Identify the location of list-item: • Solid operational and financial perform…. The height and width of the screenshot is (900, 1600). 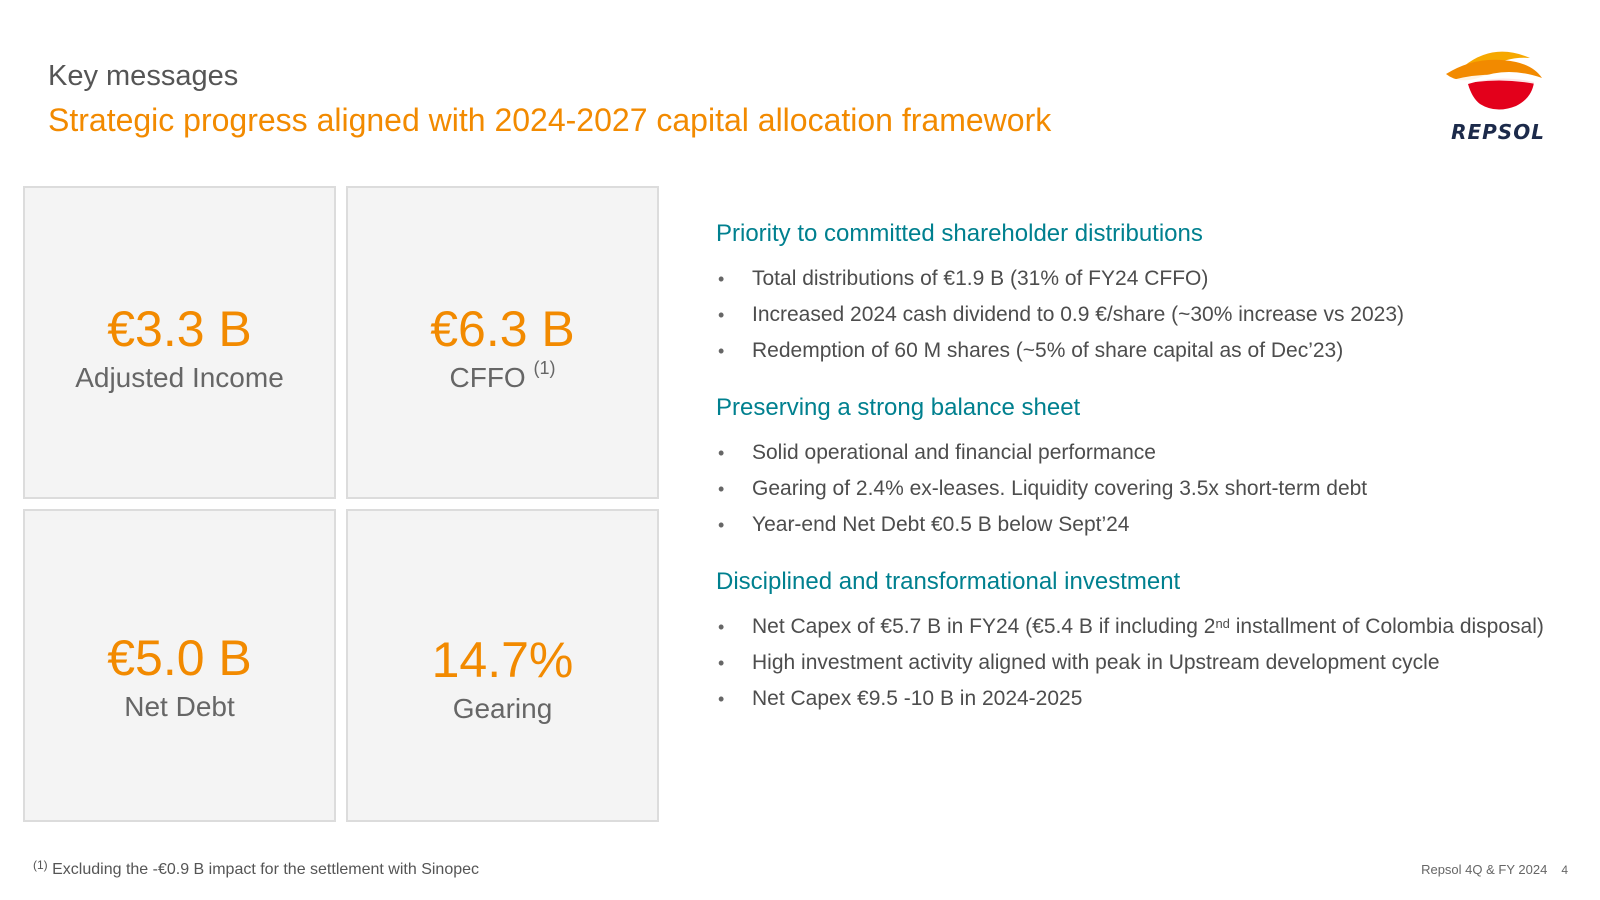
(937, 452).